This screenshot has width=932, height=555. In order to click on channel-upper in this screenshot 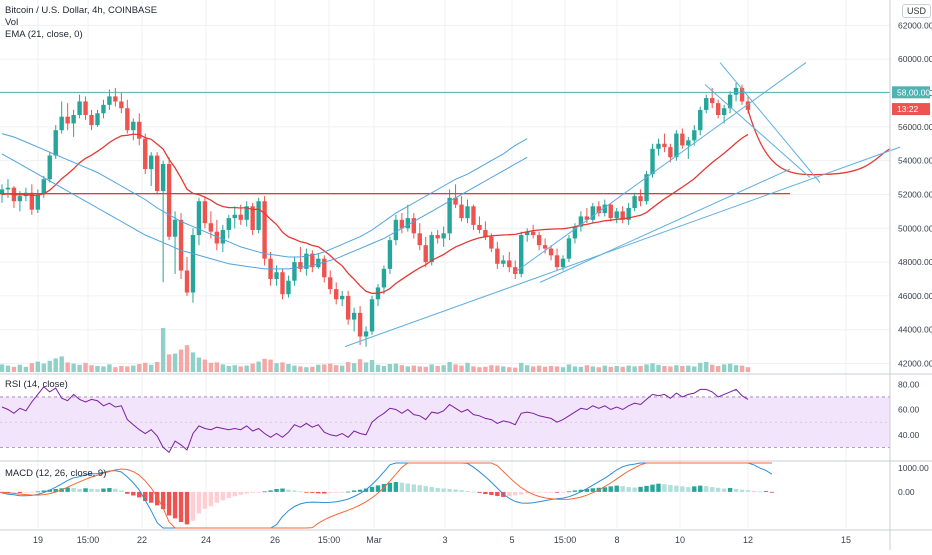, I will do `click(660, 167)`.